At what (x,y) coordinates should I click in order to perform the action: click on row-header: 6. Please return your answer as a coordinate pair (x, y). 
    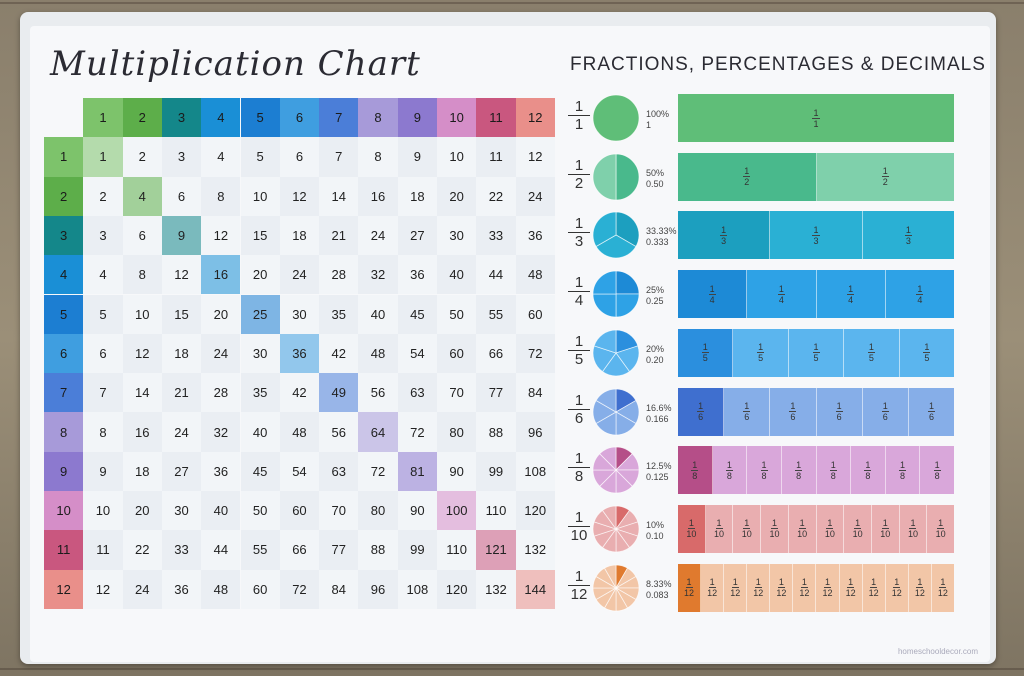
    Looking at the image, I should click on (64, 353).